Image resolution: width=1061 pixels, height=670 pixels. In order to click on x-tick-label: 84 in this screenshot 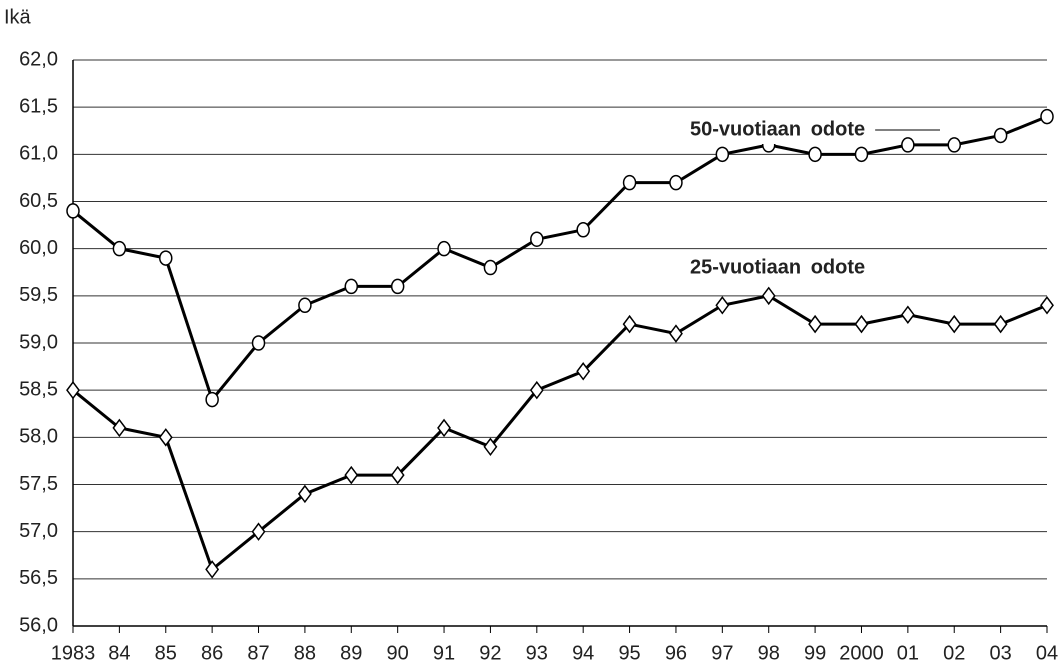, I will do `click(119, 653)`.